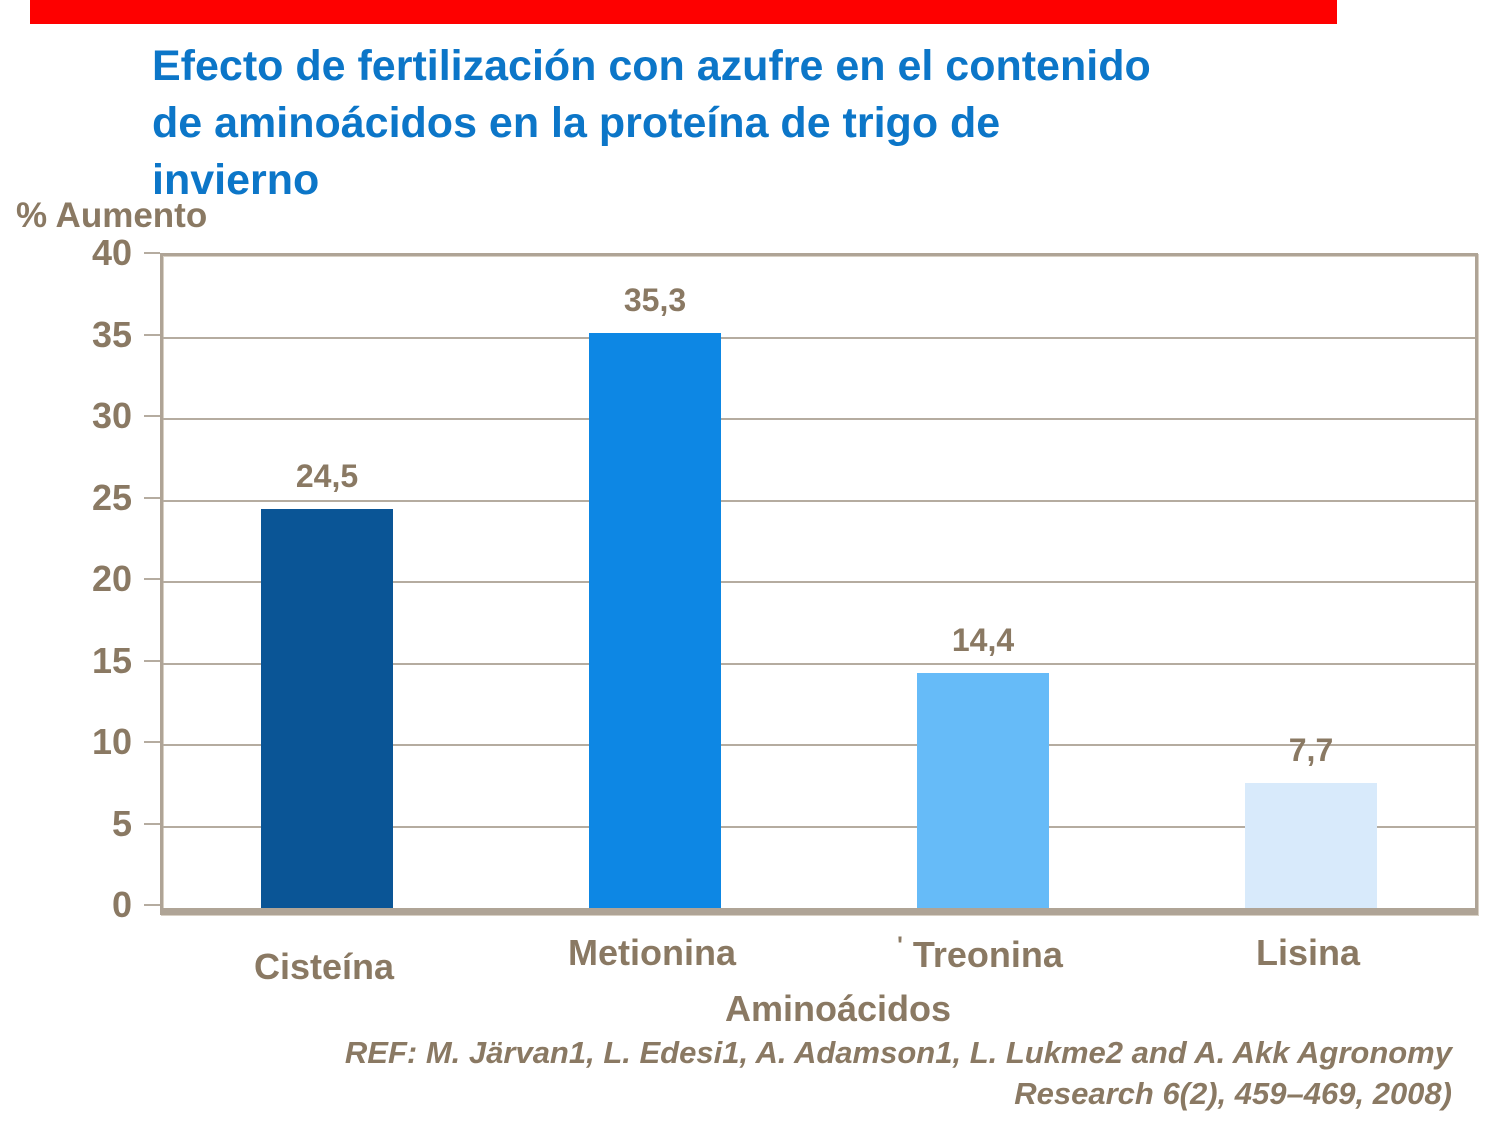 Image resolution: width=1500 pixels, height=1125 pixels. Describe the element at coordinates (111, 415) in the screenshot. I see `y-tick-label: 30` at that location.